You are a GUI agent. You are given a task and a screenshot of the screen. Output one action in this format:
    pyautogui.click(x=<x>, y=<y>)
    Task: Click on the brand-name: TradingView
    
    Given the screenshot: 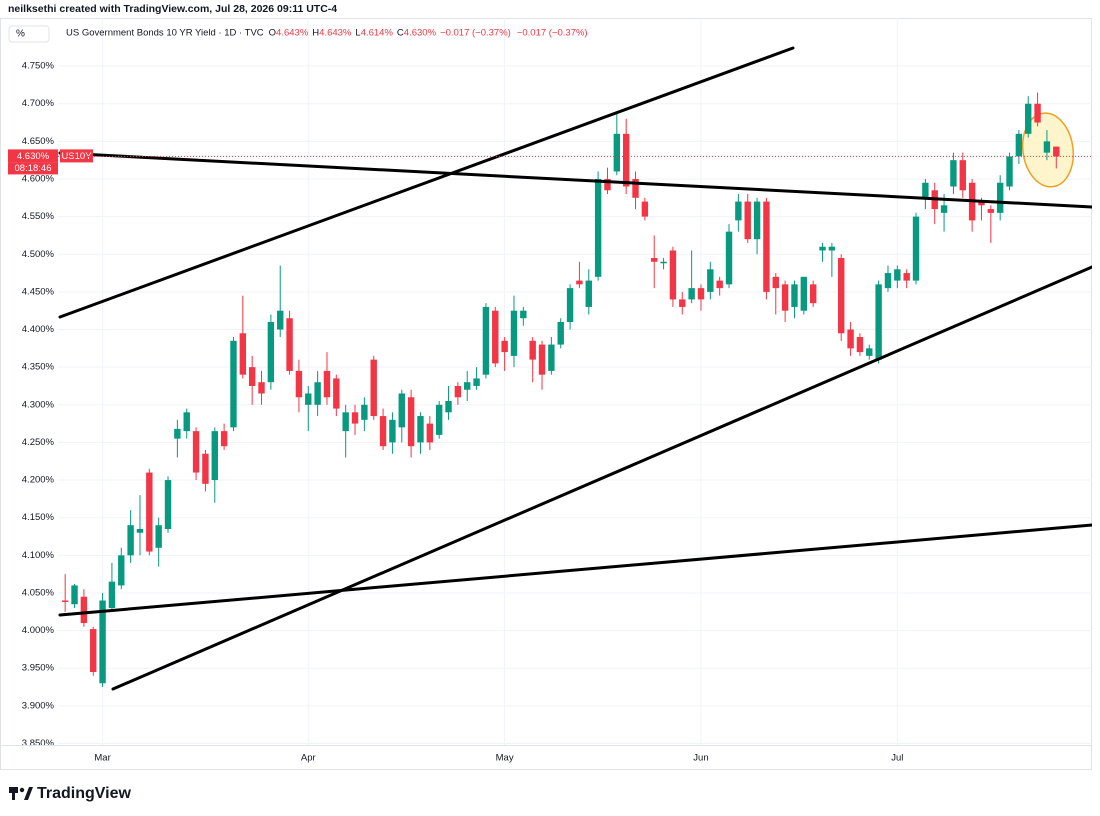 What is the action you would take?
    pyautogui.click(x=84, y=793)
    